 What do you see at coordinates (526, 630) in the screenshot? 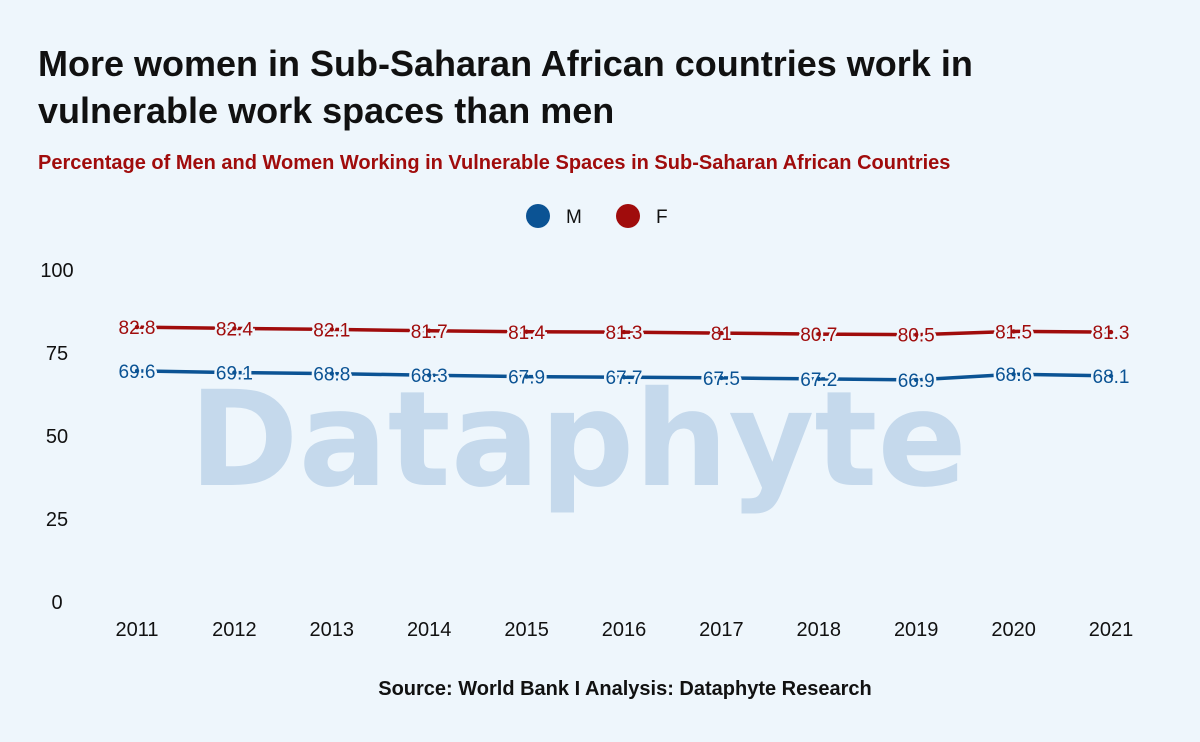
I see `x-tick-label: 2015` at bounding box center [526, 630].